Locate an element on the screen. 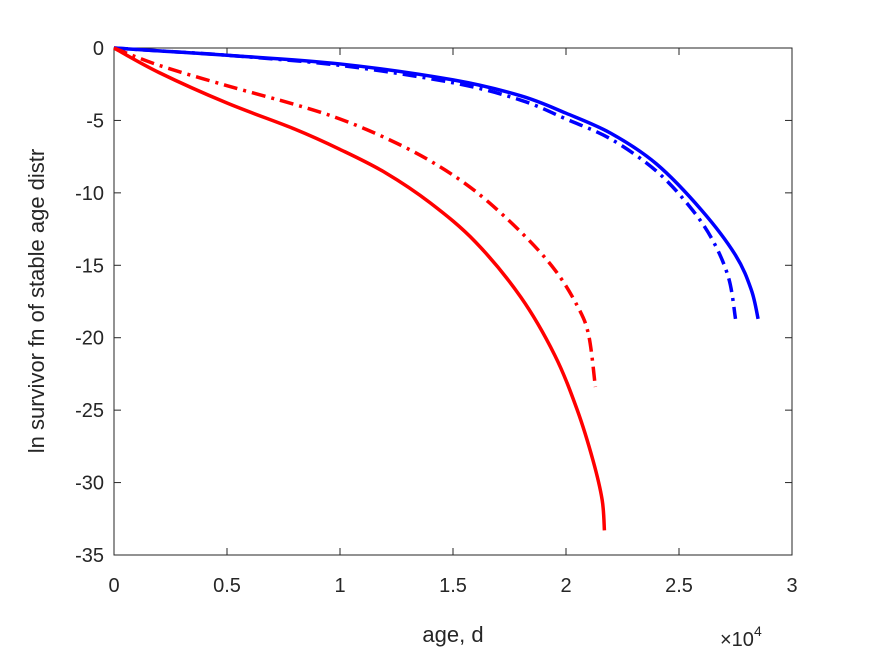  x-tick-label: 0 is located at coordinates (113, 586).